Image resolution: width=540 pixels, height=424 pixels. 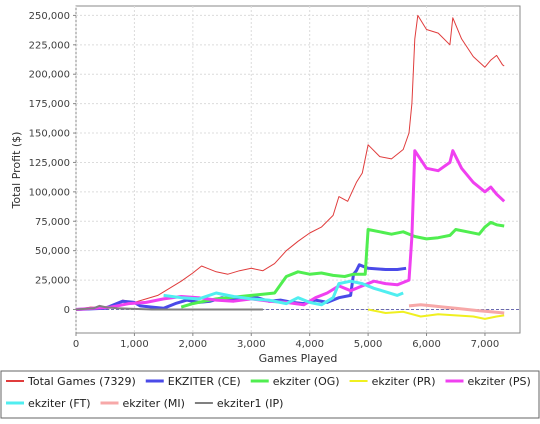 I want to click on legend-box, so click(x=270, y=394).